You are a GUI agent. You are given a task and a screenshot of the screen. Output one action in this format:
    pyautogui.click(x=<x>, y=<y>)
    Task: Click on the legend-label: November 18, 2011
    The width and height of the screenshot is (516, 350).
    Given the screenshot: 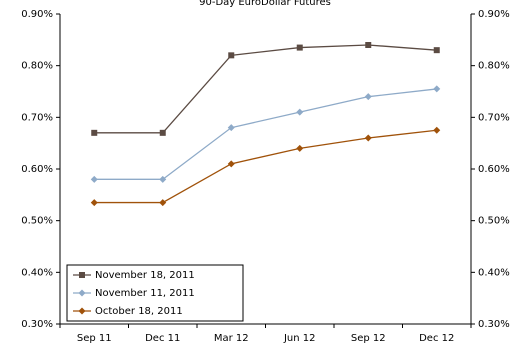 What is the action you would take?
    pyautogui.click(x=145, y=275)
    